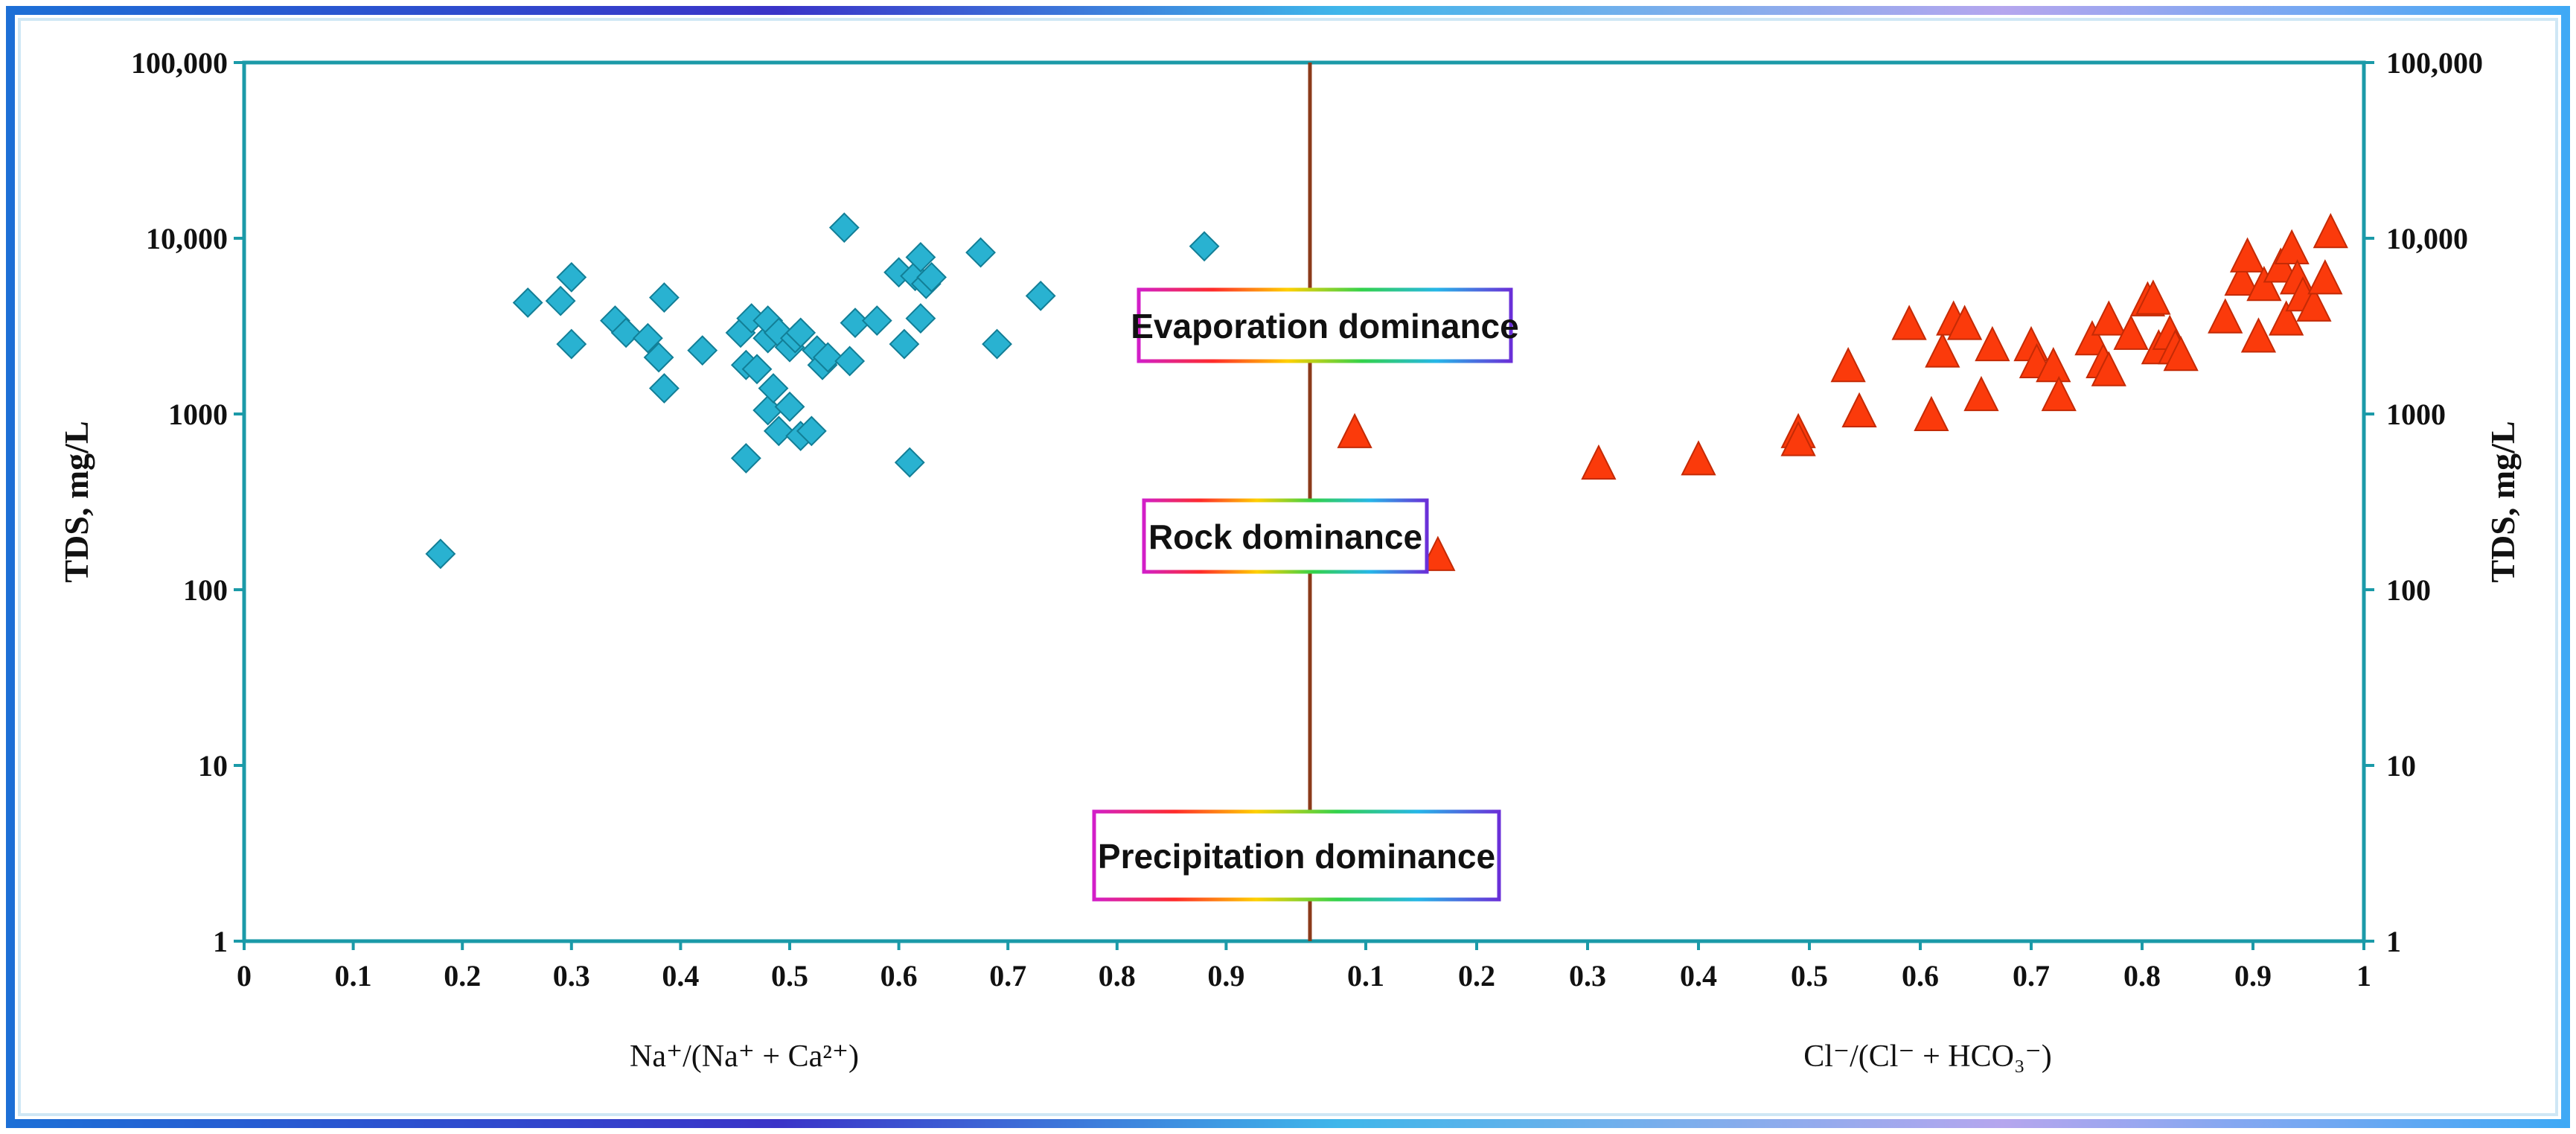  Describe the element at coordinates (213, 766) in the screenshot. I see `left-y-tick-label: 10` at that location.